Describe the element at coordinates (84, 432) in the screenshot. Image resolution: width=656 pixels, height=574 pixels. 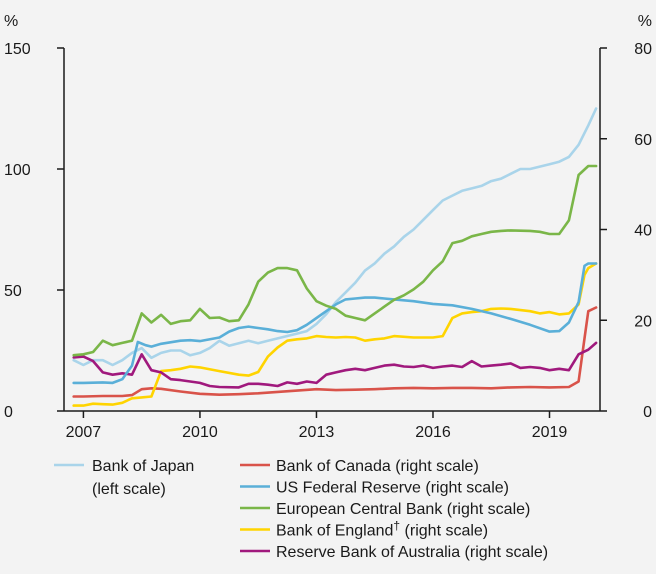
I see `x-tick-label: 2007` at that location.